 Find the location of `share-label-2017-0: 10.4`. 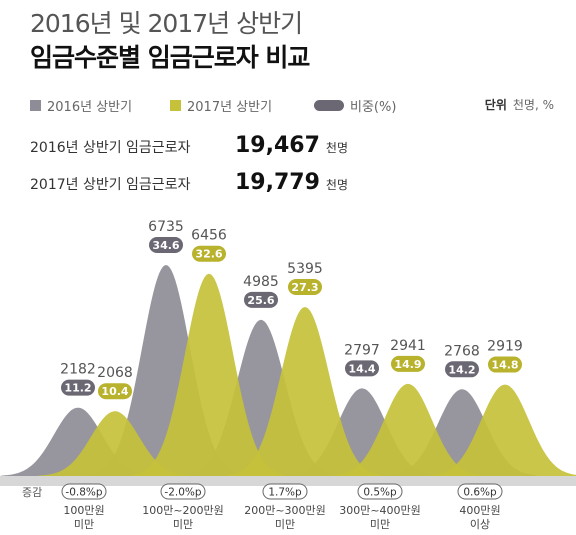

share-label-2017-0: 10.4 is located at coordinates (114, 391).